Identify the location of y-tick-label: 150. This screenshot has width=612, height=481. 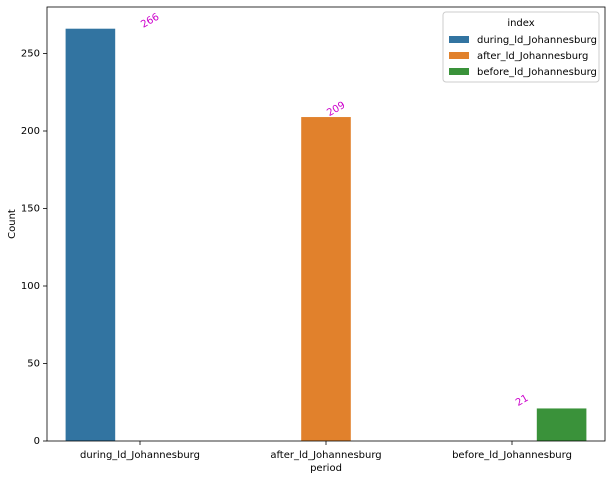
(30, 209).